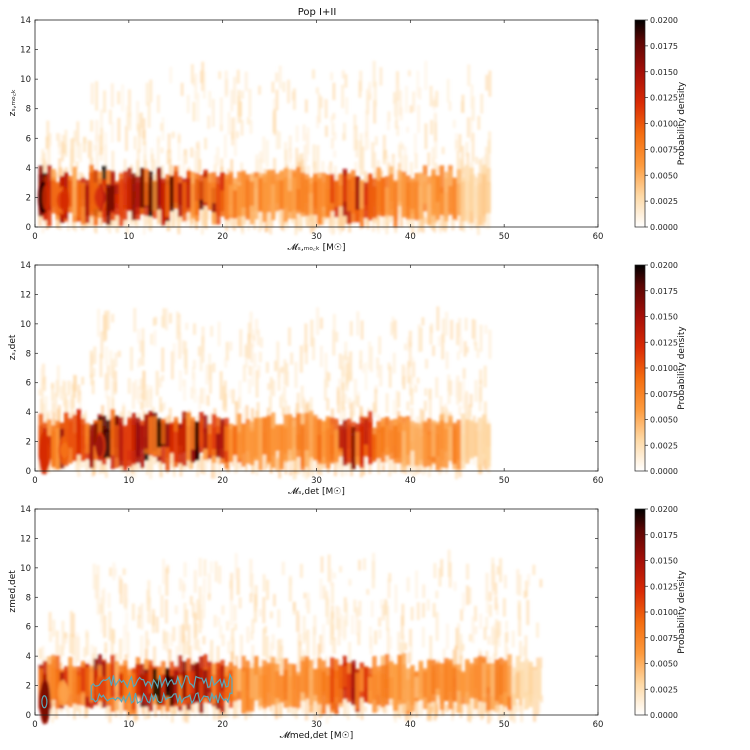 This screenshot has width=750, height=750. I want to click on y-tick-label: 14, so click(25, 21).